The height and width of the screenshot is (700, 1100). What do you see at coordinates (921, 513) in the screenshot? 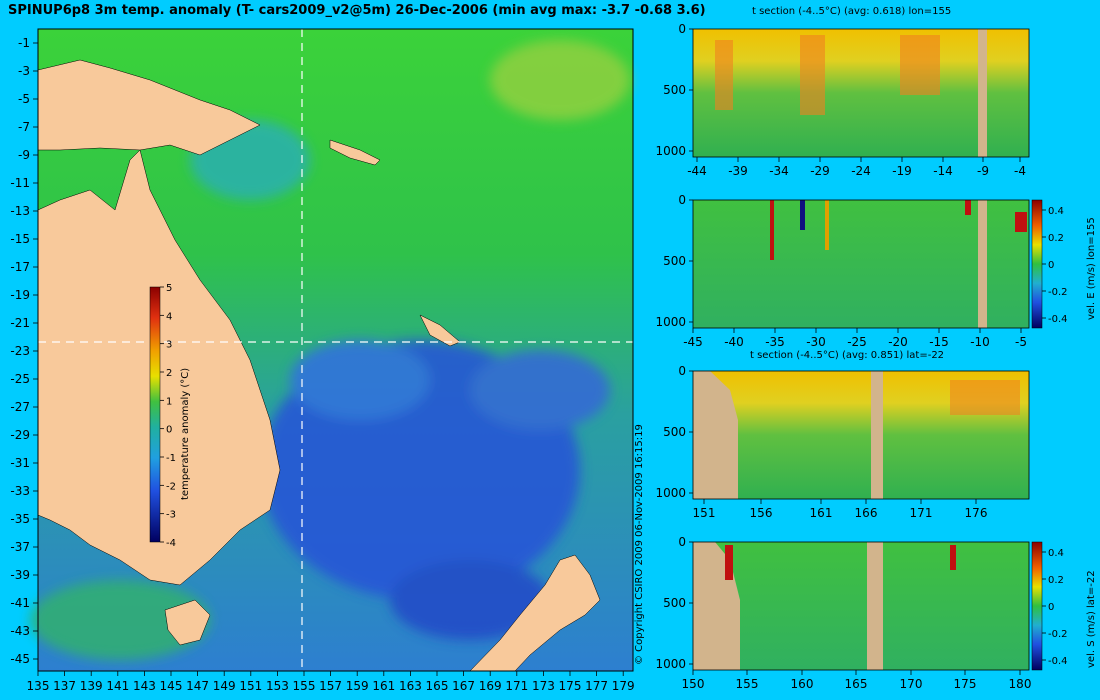
I see `x-tick-label: 171` at bounding box center [921, 513].